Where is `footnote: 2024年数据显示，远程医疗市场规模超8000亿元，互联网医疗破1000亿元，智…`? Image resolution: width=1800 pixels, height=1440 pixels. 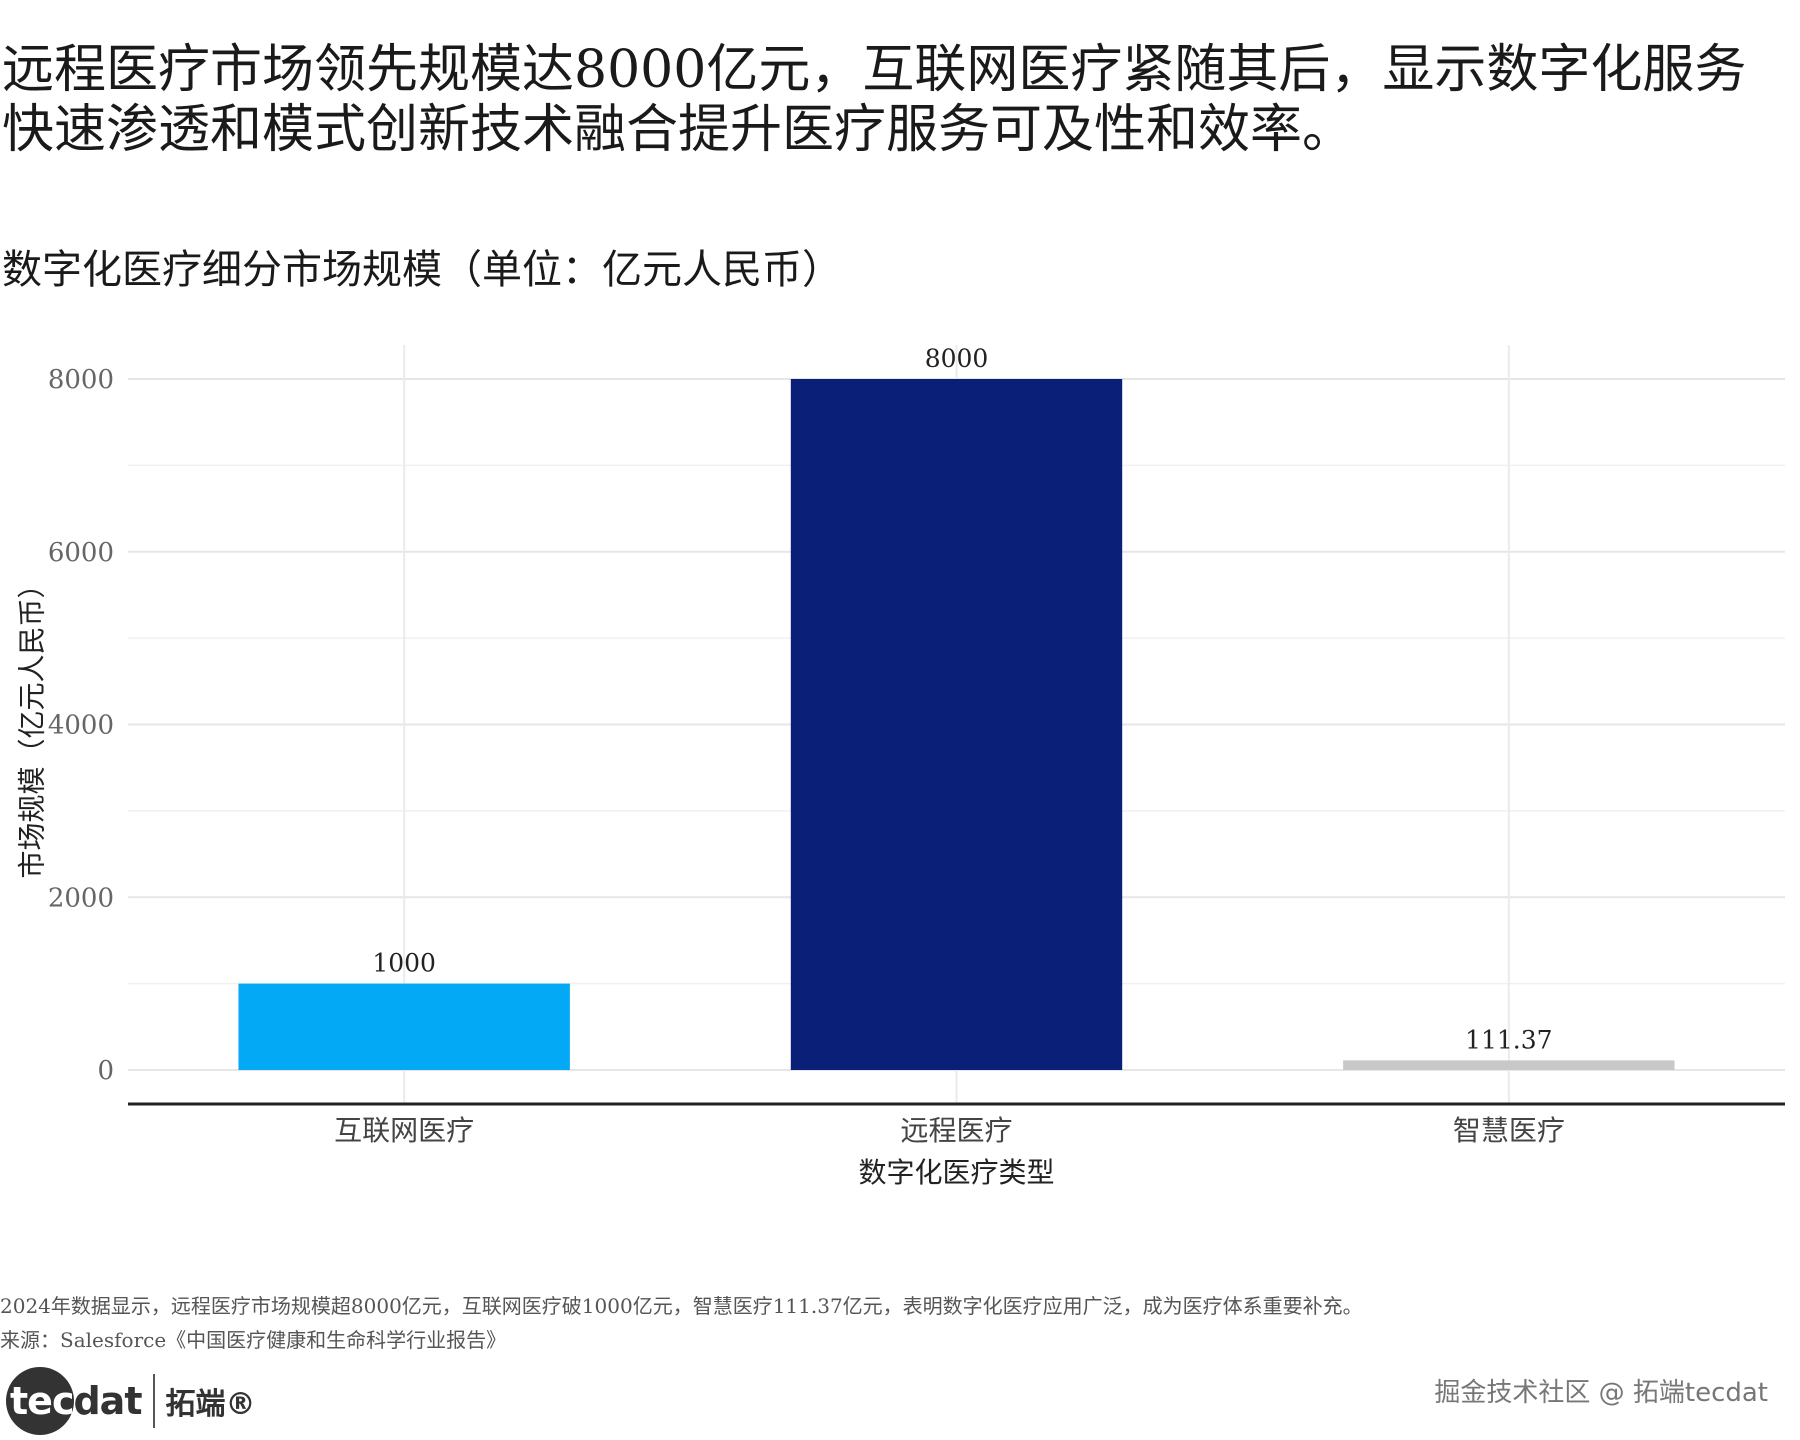
footnote: 2024年数据显示，远程医疗市场规模超8000亿元，互联网医疗破1000亿元，智… is located at coordinates (681, 1306).